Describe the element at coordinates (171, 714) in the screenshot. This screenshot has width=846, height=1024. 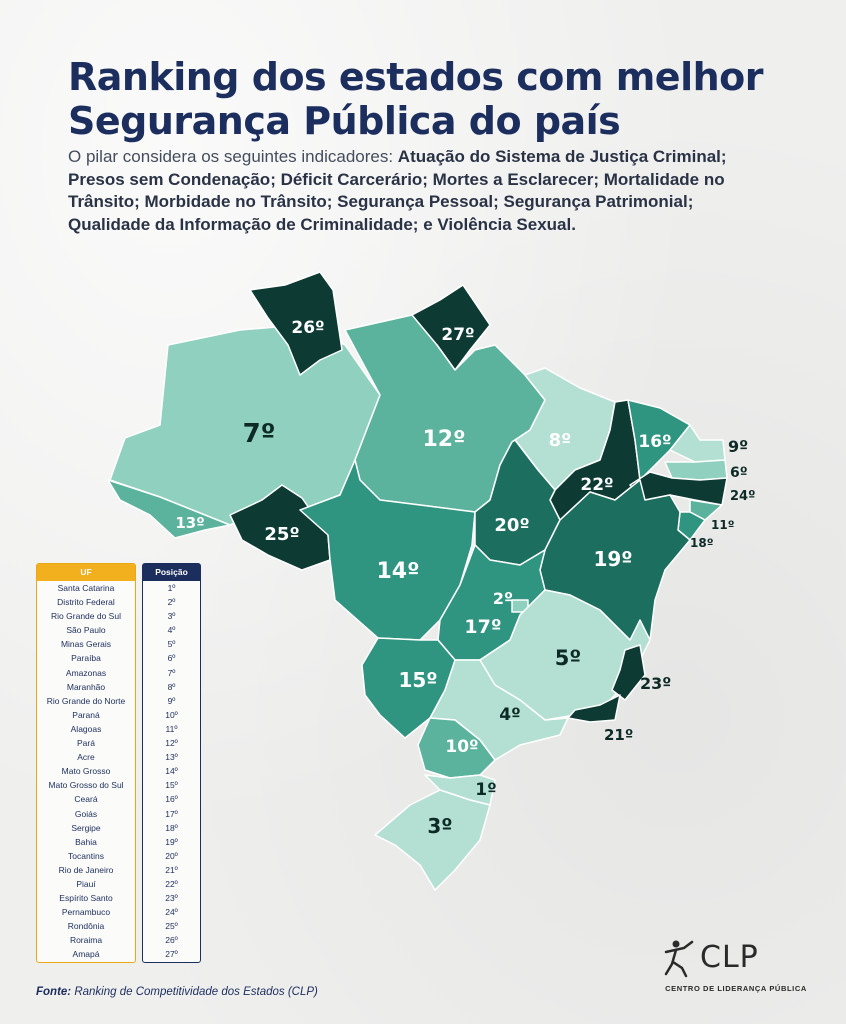
I see `legend-position-row: 10º` at that location.